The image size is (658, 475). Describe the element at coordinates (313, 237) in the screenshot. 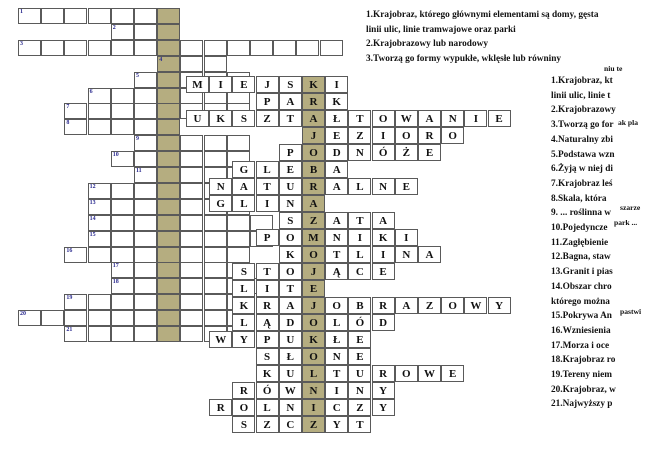

I see `answer-cell: M` at that location.